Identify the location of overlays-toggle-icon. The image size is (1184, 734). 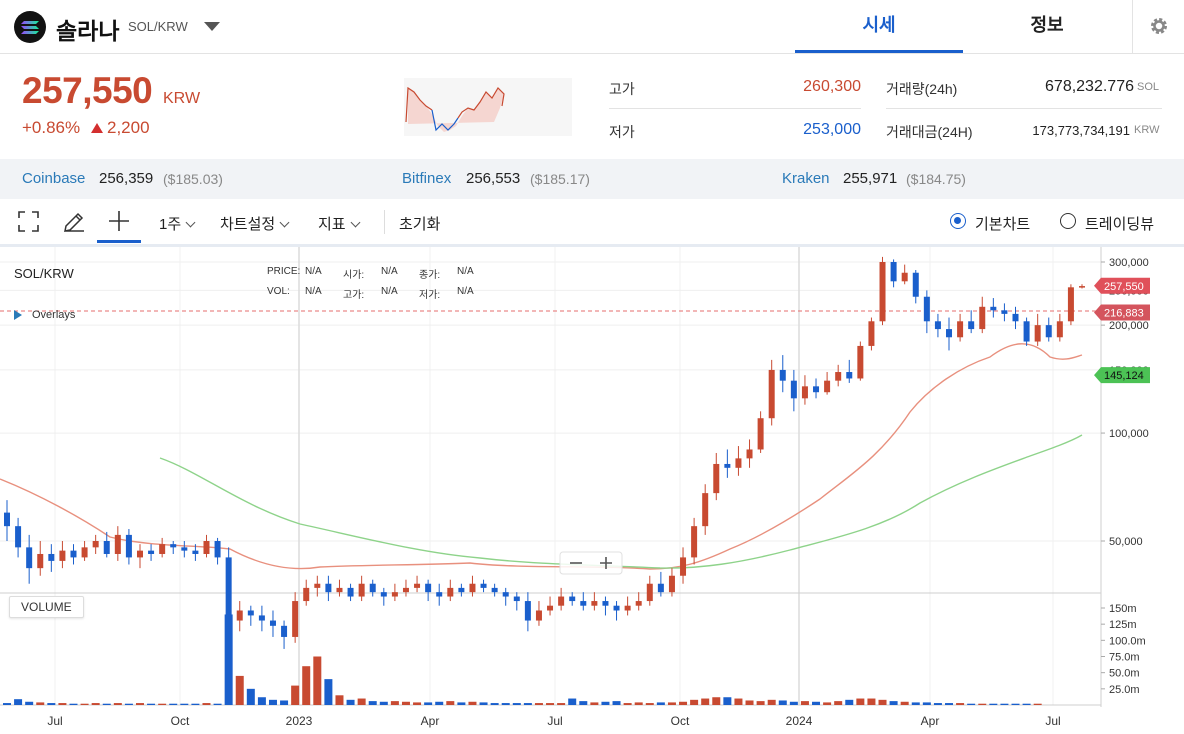
(18, 315).